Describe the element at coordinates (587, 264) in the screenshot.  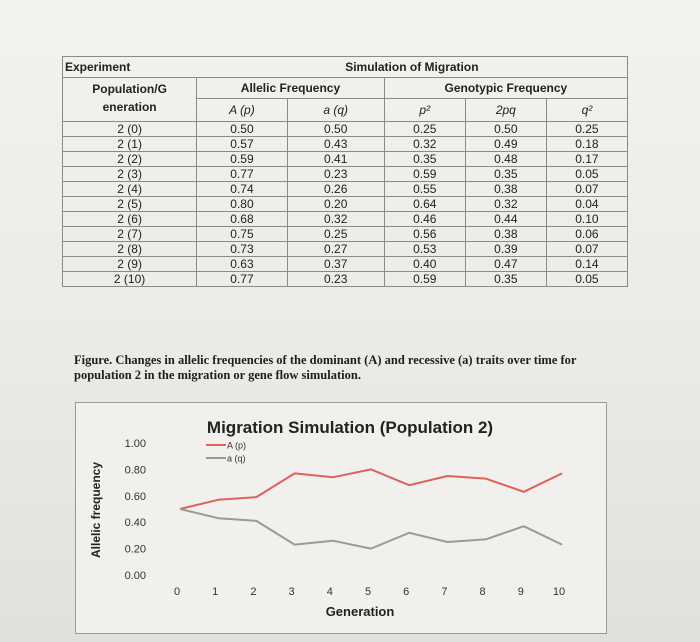
I see `cell-q2: 0.14` at that location.